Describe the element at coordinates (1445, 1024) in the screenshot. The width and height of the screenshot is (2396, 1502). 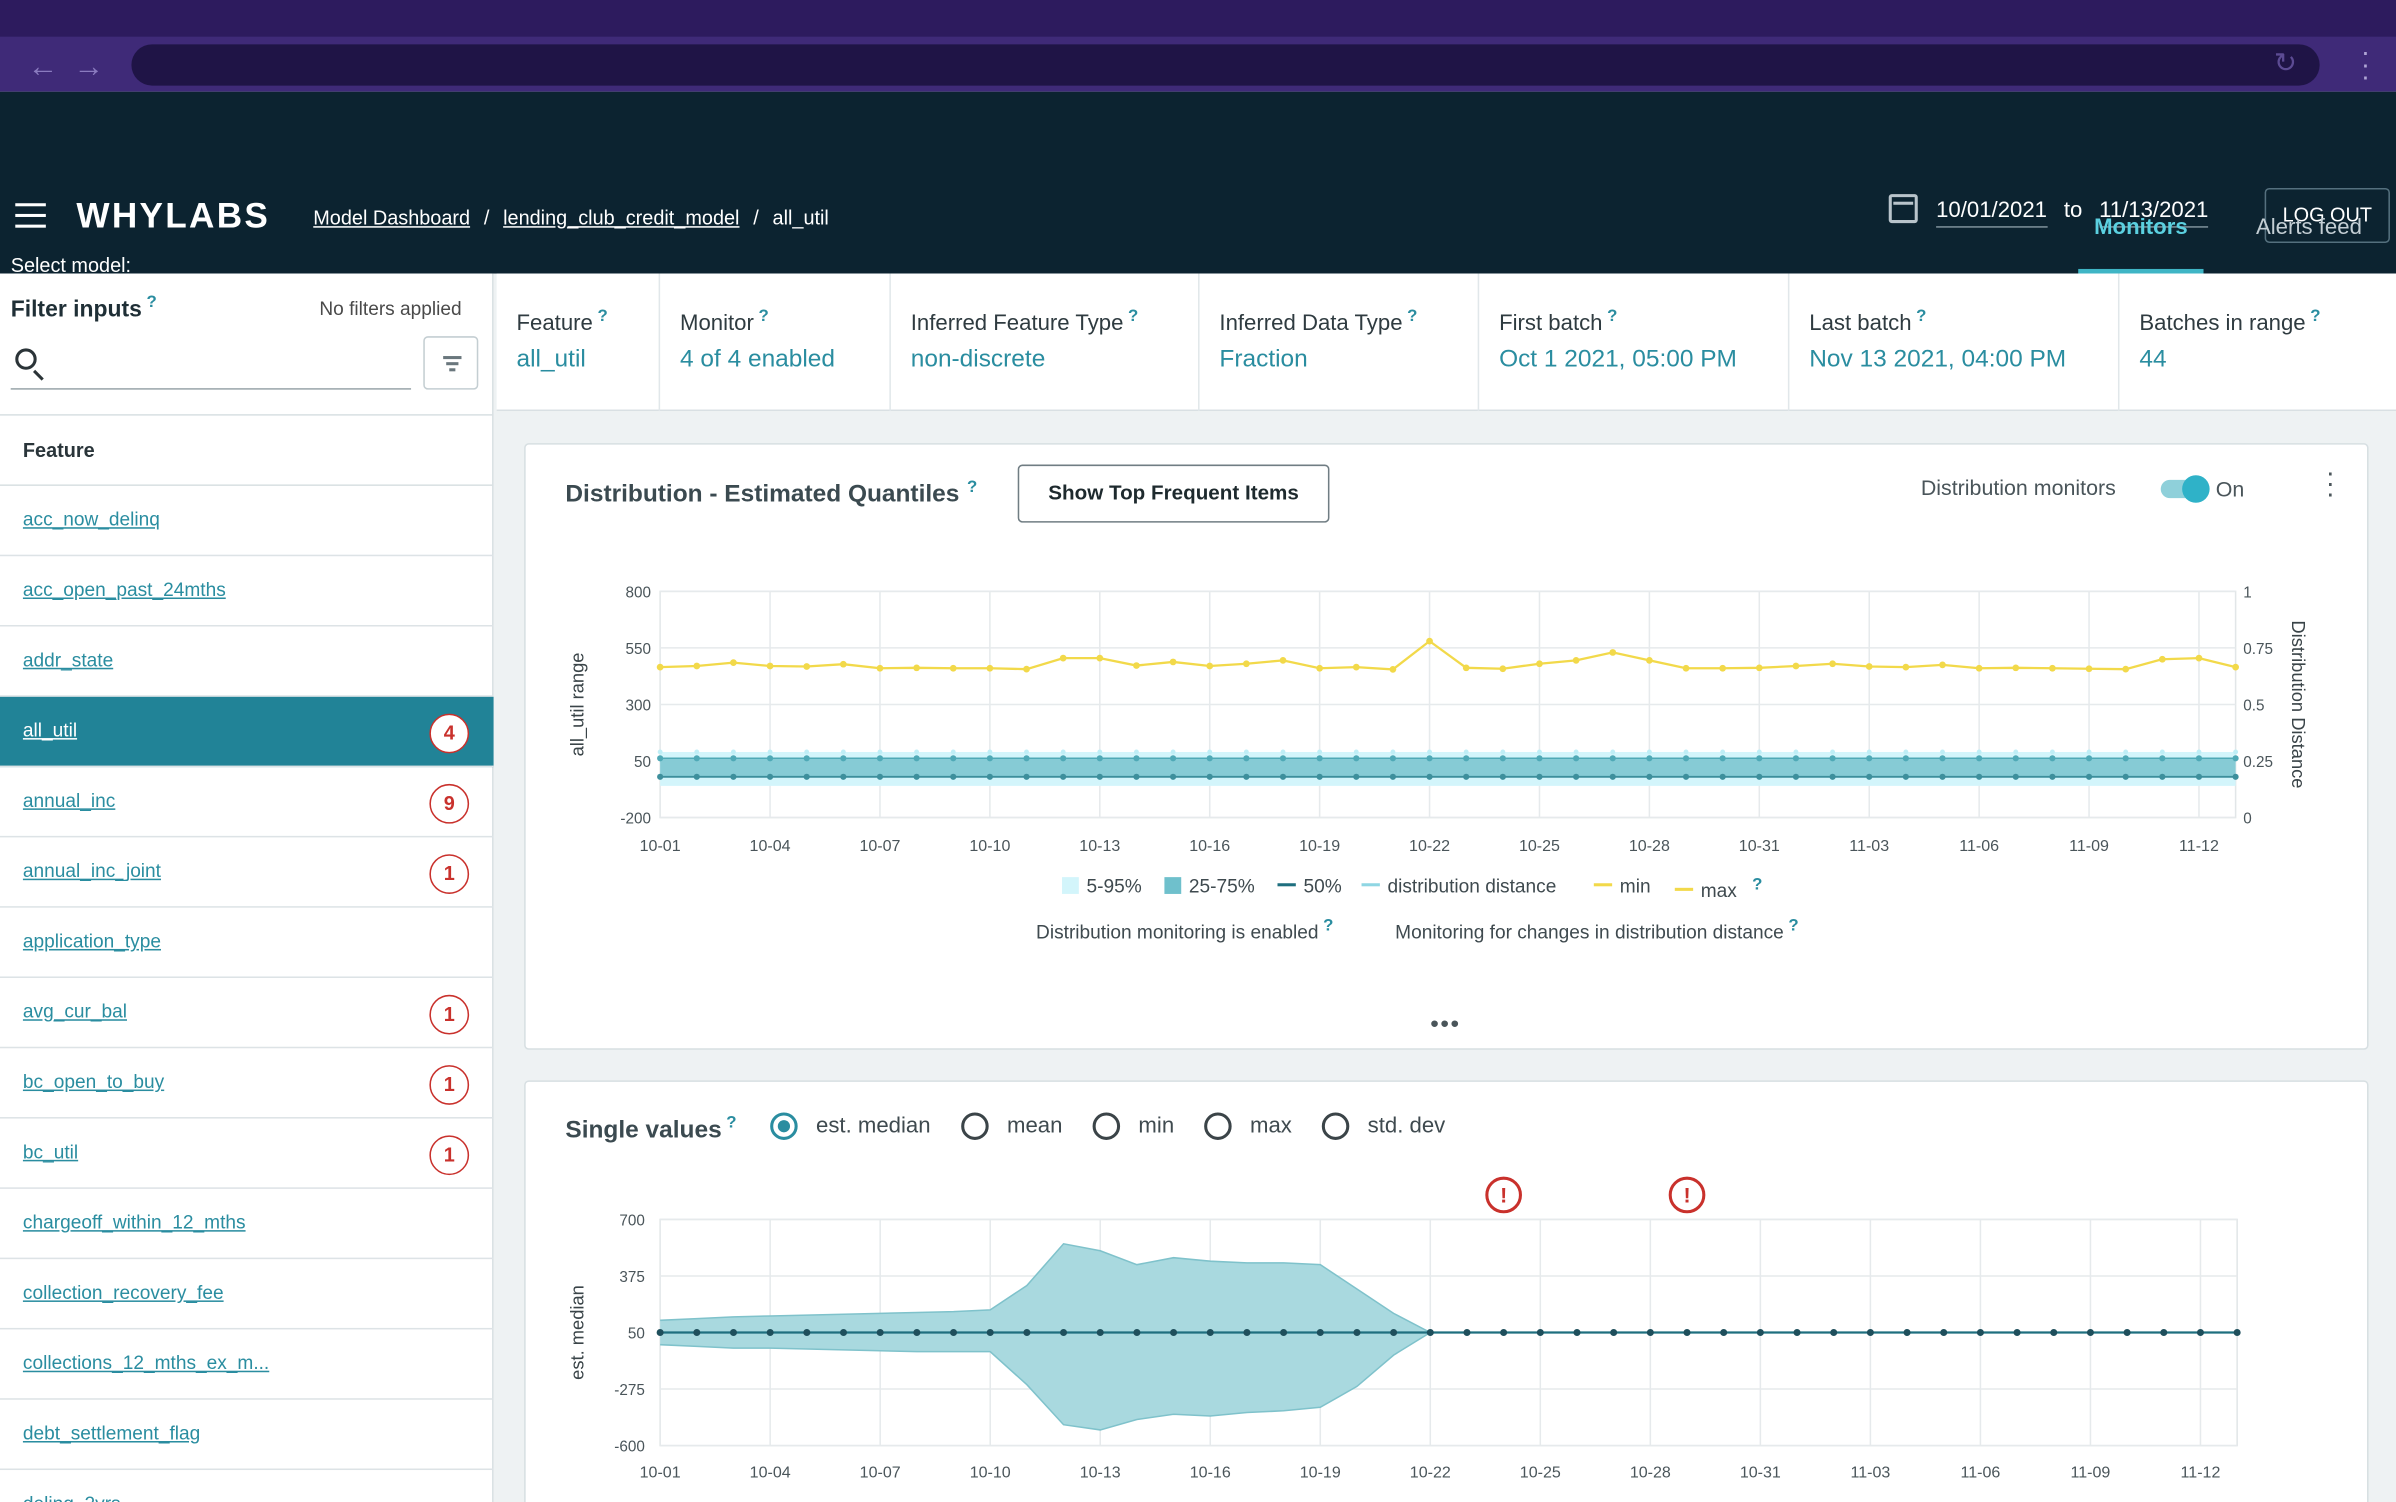
I see `more-options-icon: •••` at that location.